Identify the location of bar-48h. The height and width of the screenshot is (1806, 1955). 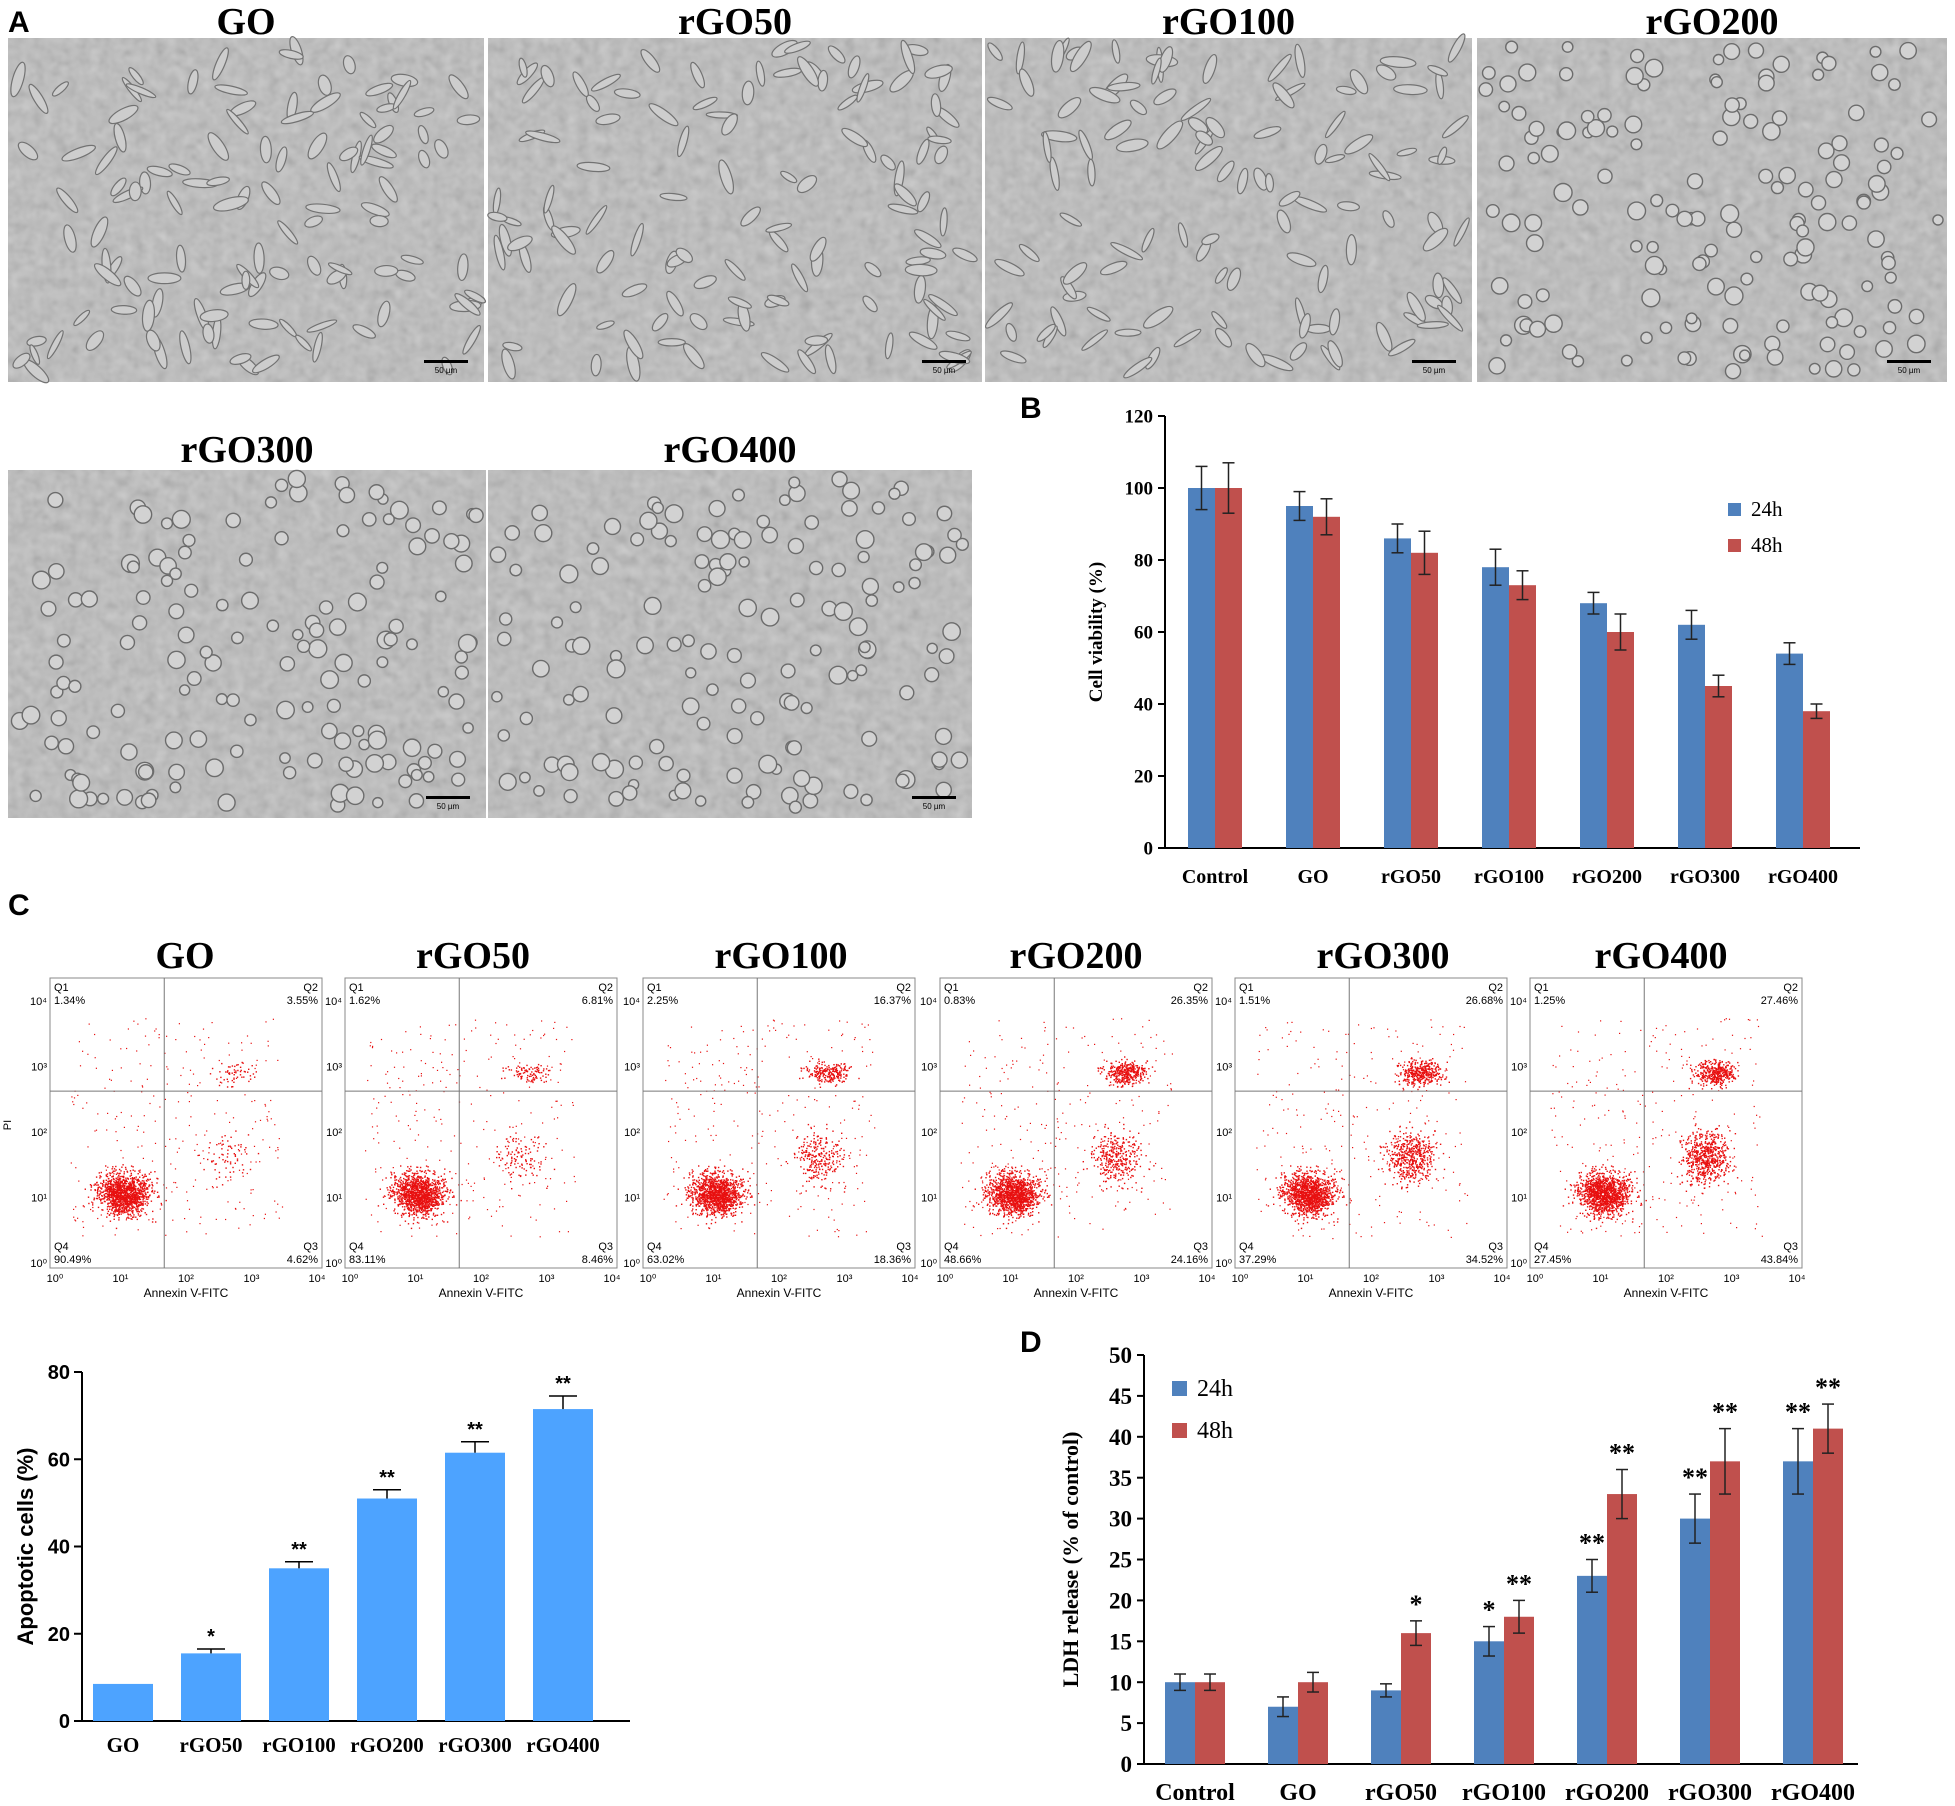
(1620, 740).